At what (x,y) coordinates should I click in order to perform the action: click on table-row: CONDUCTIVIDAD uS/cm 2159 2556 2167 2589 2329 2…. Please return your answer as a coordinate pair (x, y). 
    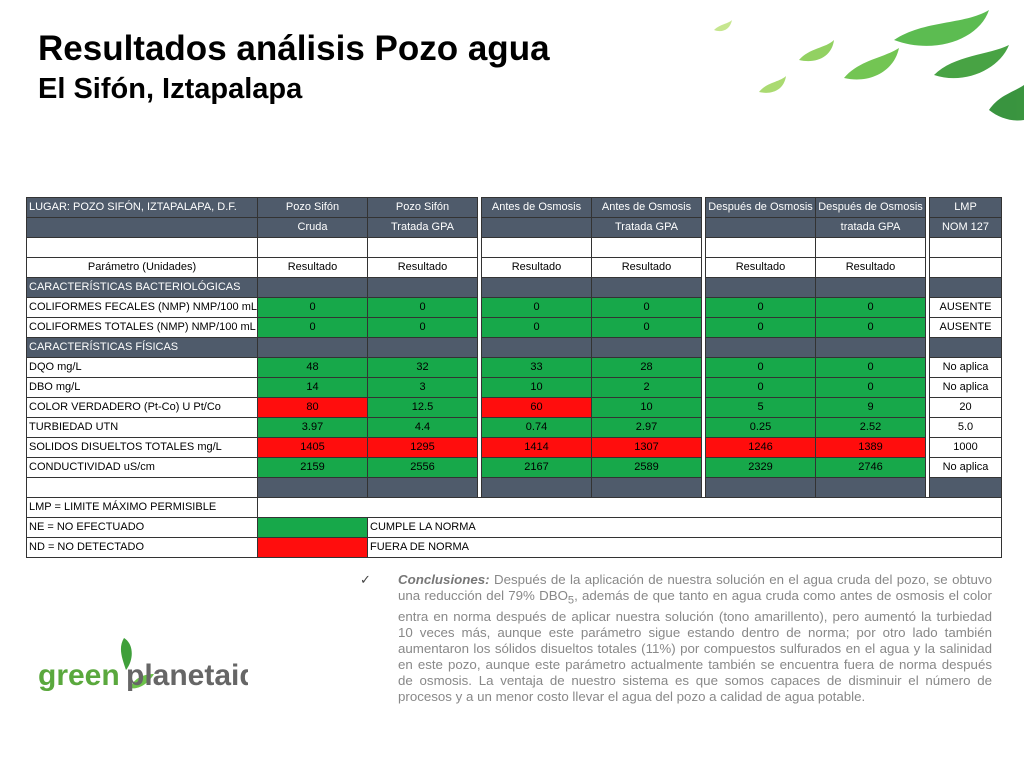
    Looking at the image, I should click on (514, 467).